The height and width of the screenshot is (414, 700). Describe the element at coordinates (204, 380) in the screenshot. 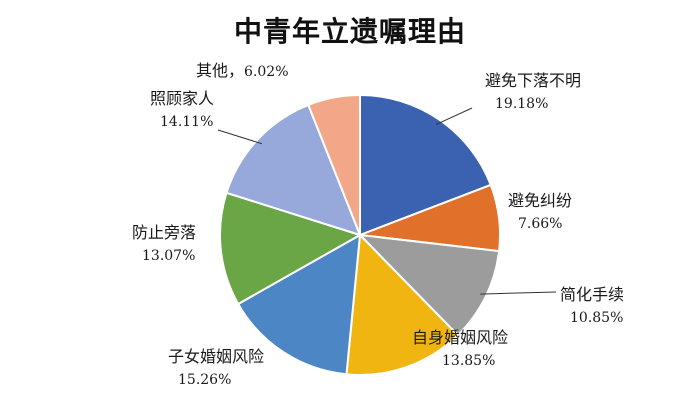

I see `slice-label-percent: 15.26%` at that location.